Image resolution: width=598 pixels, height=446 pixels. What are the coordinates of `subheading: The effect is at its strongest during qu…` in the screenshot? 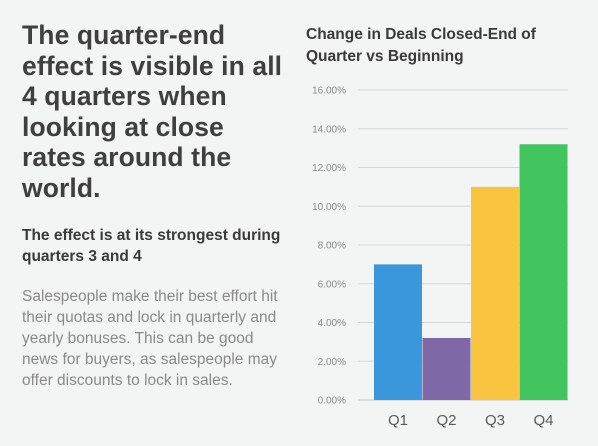 It's located at (151, 246).